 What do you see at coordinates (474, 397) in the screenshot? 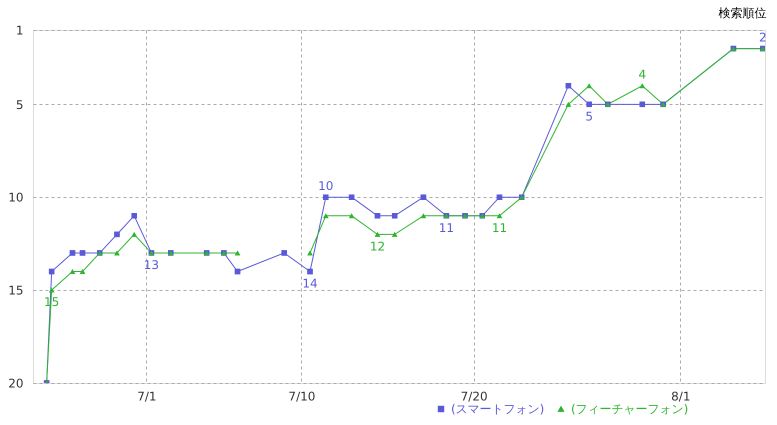
I see `x-tick-label: 7/20` at bounding box center [474, 397].